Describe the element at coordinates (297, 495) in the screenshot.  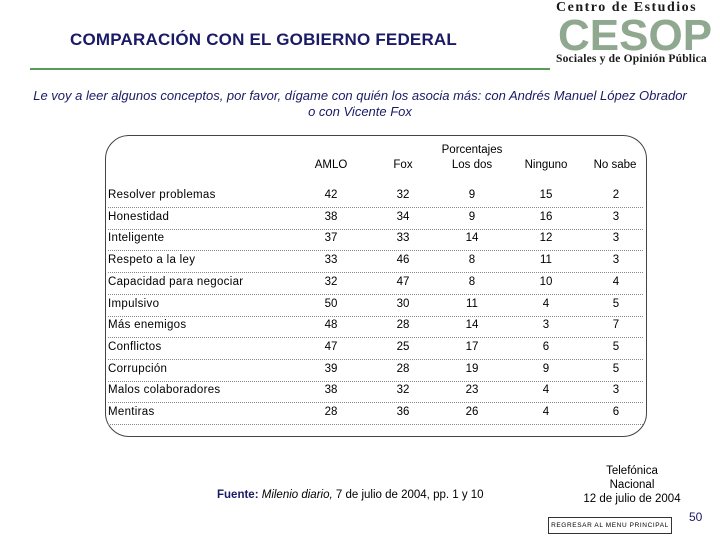
I see `source-publication: Milenio diario,` at that location.